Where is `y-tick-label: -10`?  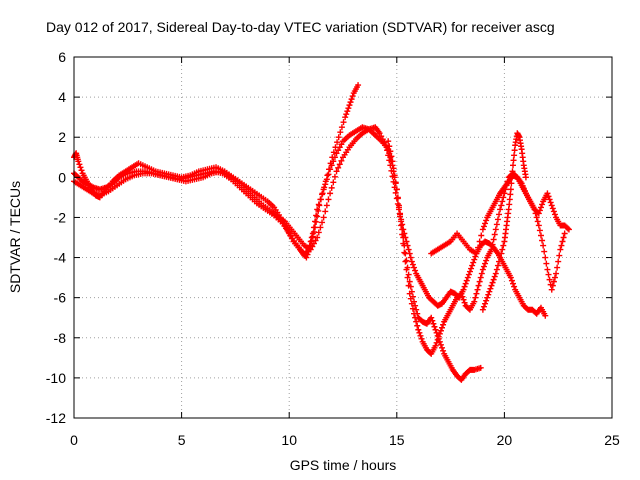
y-tick-label: -10 is located at coordinates (56, 378).